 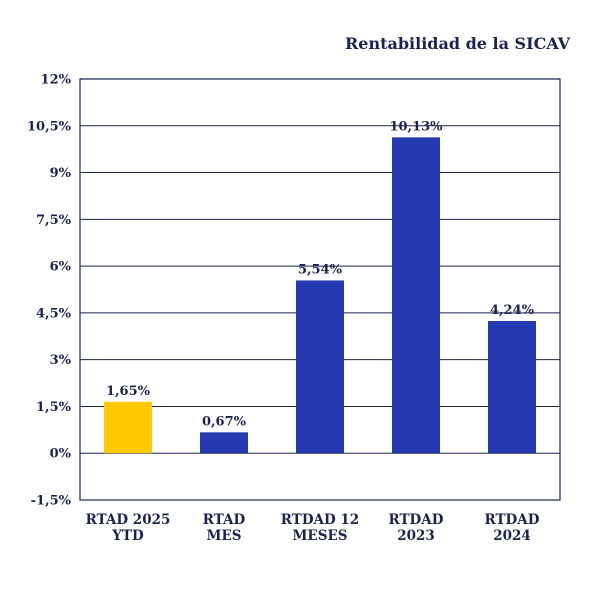 What do you see at coordinates (512, 310) in the screenshot?
I see `data-label: 4,24%` at bounding box center [512, 310].